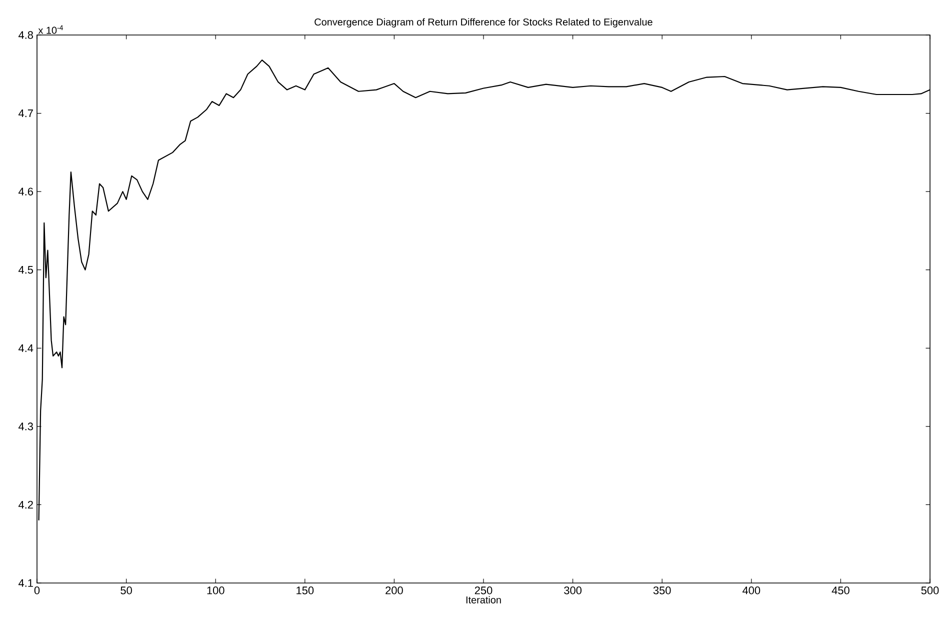  What do you see at coordinates (25, 426) in the screenshot?
I see `y-tick-label: 4.3` at bounding box center [25, 426].